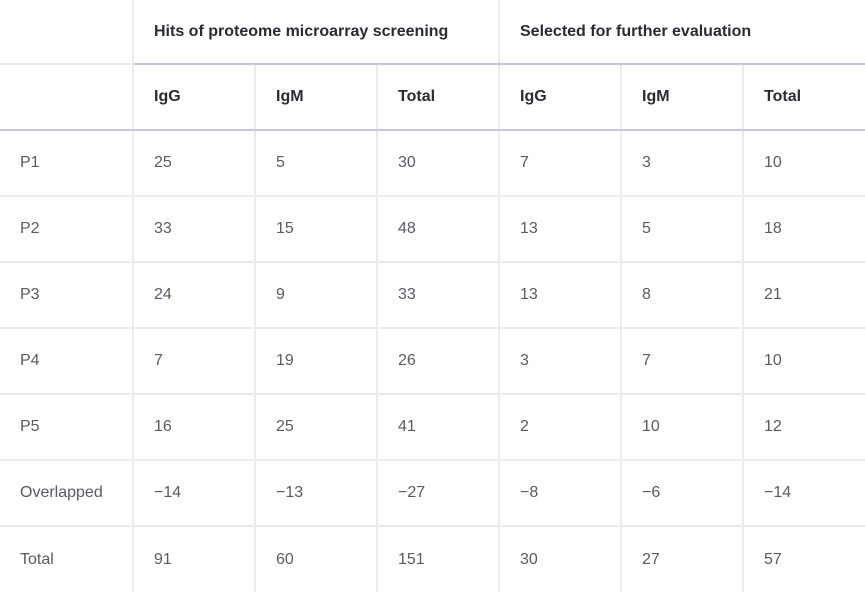 Image resolution: width=865 pixels, height=592 pixels. What do you see at coordinates (193, 559) in the screenshot?
I see `table-cell: 91` at bounding box center [193, 559].